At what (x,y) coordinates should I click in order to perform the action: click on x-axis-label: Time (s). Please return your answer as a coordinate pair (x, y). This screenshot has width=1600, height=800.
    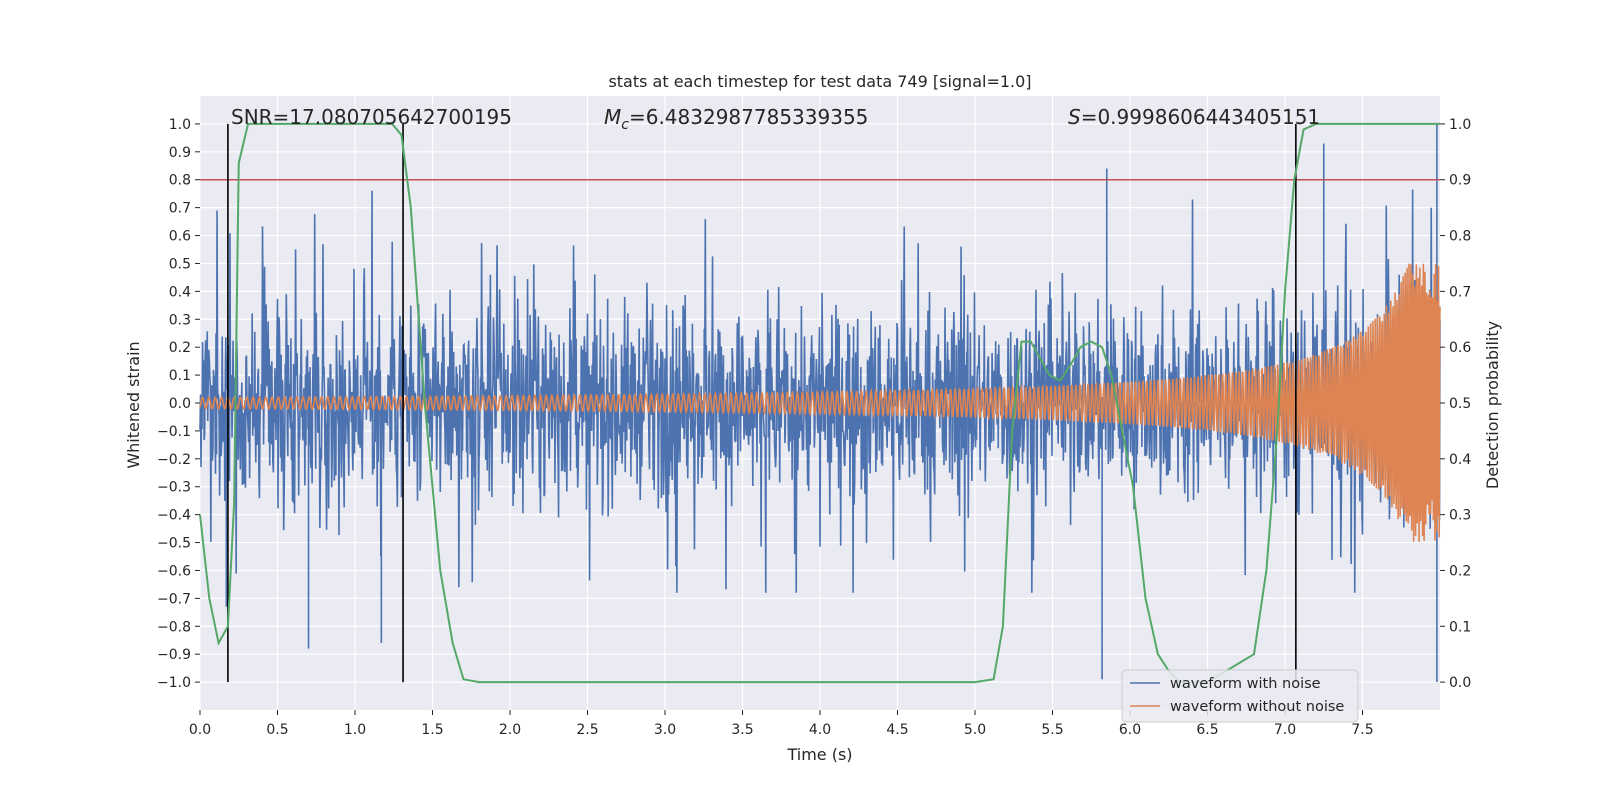
    Looking at the image, I should click on (819, 754).